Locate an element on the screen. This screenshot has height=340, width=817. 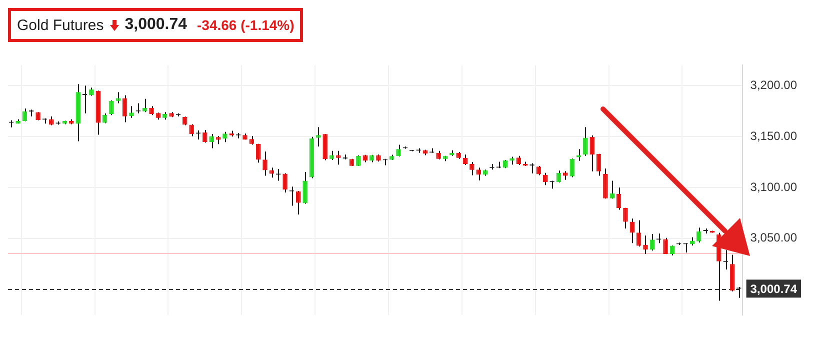
y-tick-label: 3,150.00 is located at coordinates (774, 135).